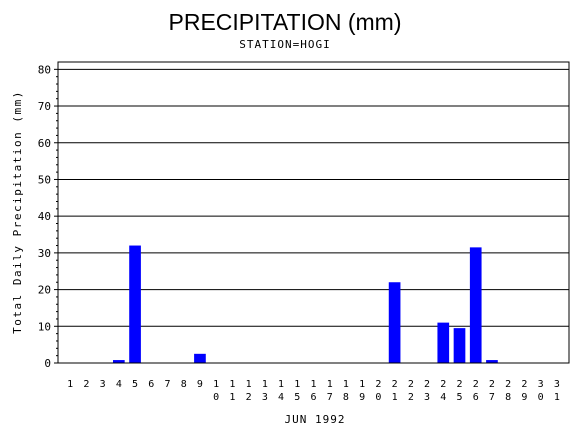  I want to click on y-axis-label: Total Daily Precipitation (mm), so click(17, 212).